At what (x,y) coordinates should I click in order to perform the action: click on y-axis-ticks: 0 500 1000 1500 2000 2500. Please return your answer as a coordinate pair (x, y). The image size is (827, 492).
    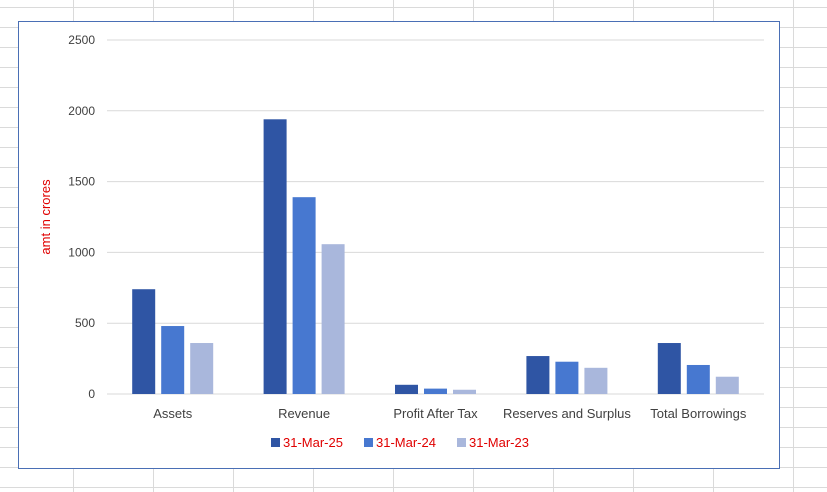
    Looking at the image, I should click on (81, 217).